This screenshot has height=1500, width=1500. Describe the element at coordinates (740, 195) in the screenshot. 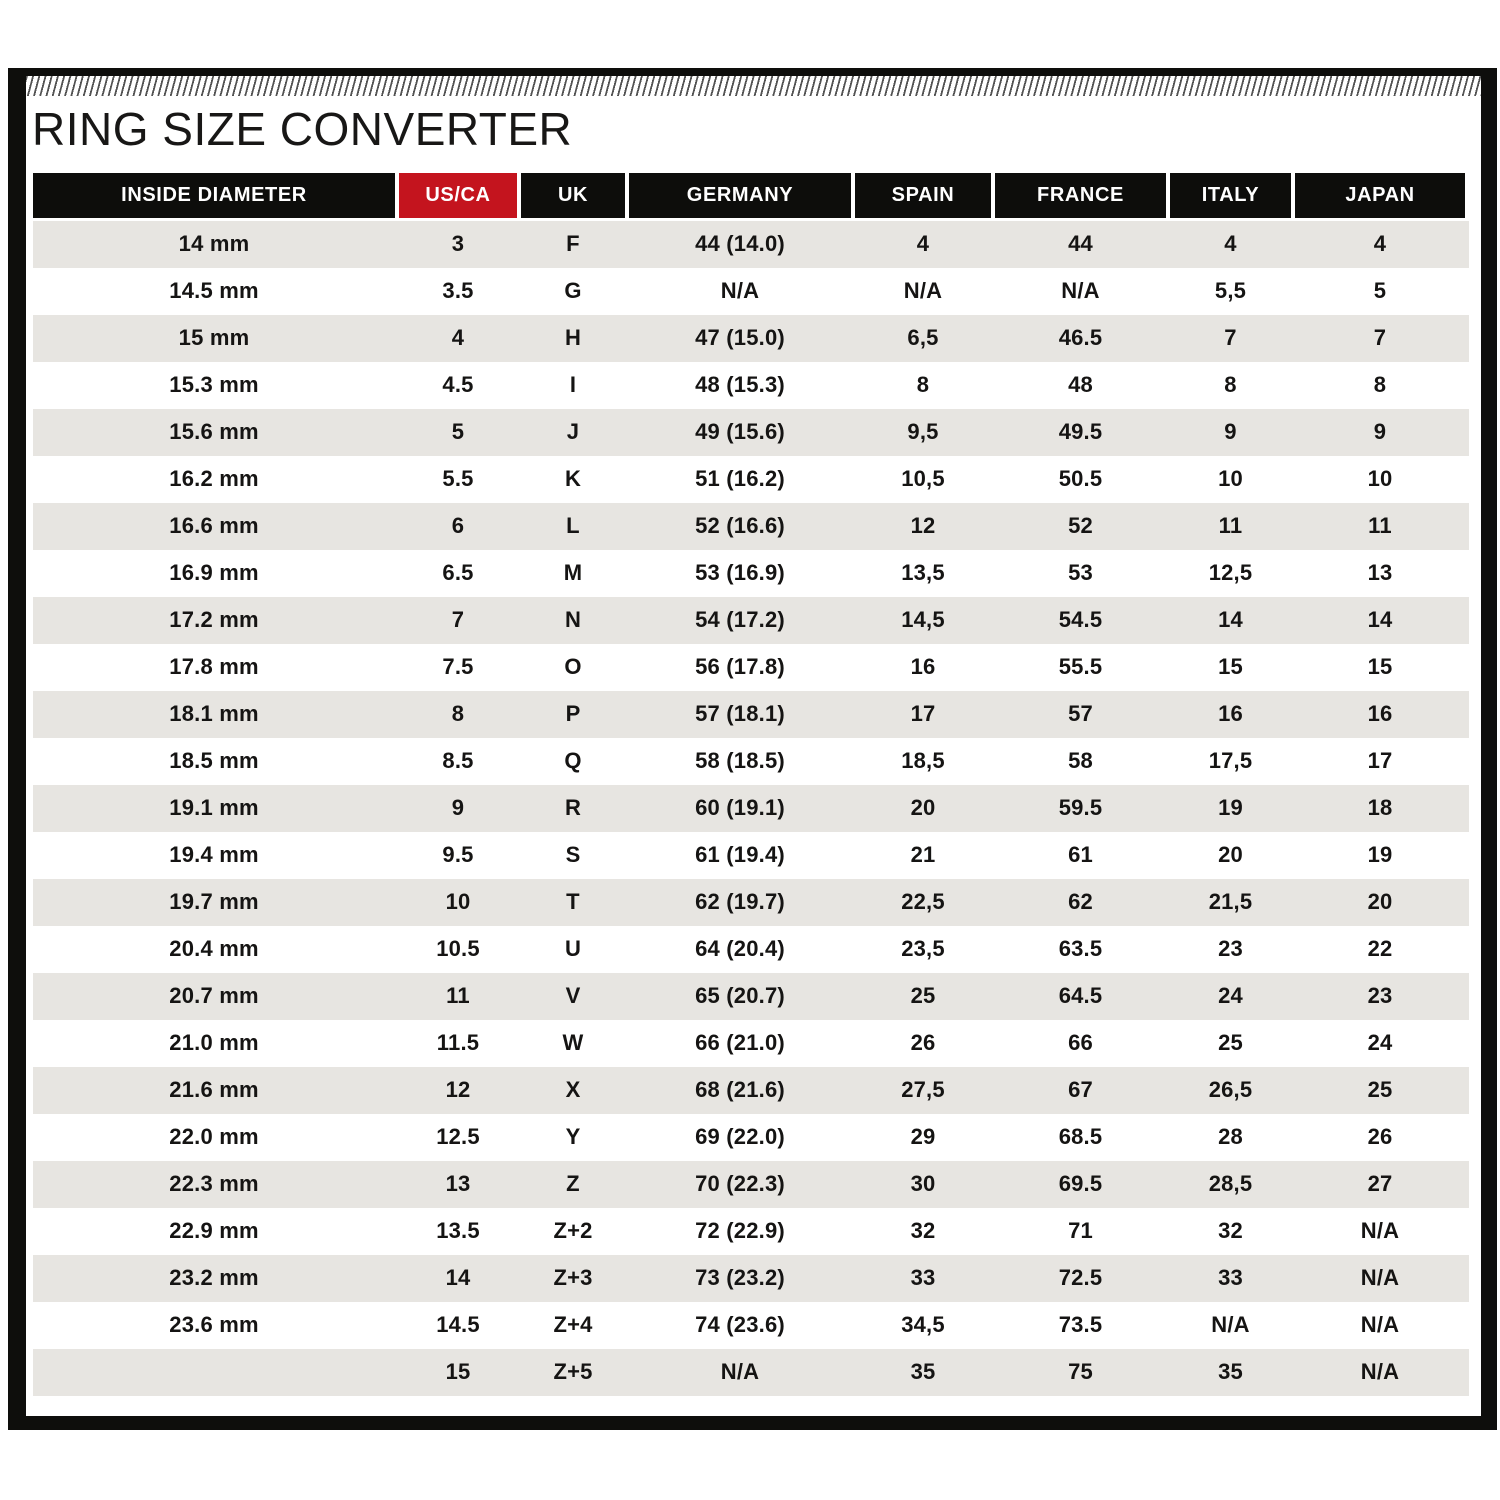

I see `column-header-germany: GERMANY` at that location.